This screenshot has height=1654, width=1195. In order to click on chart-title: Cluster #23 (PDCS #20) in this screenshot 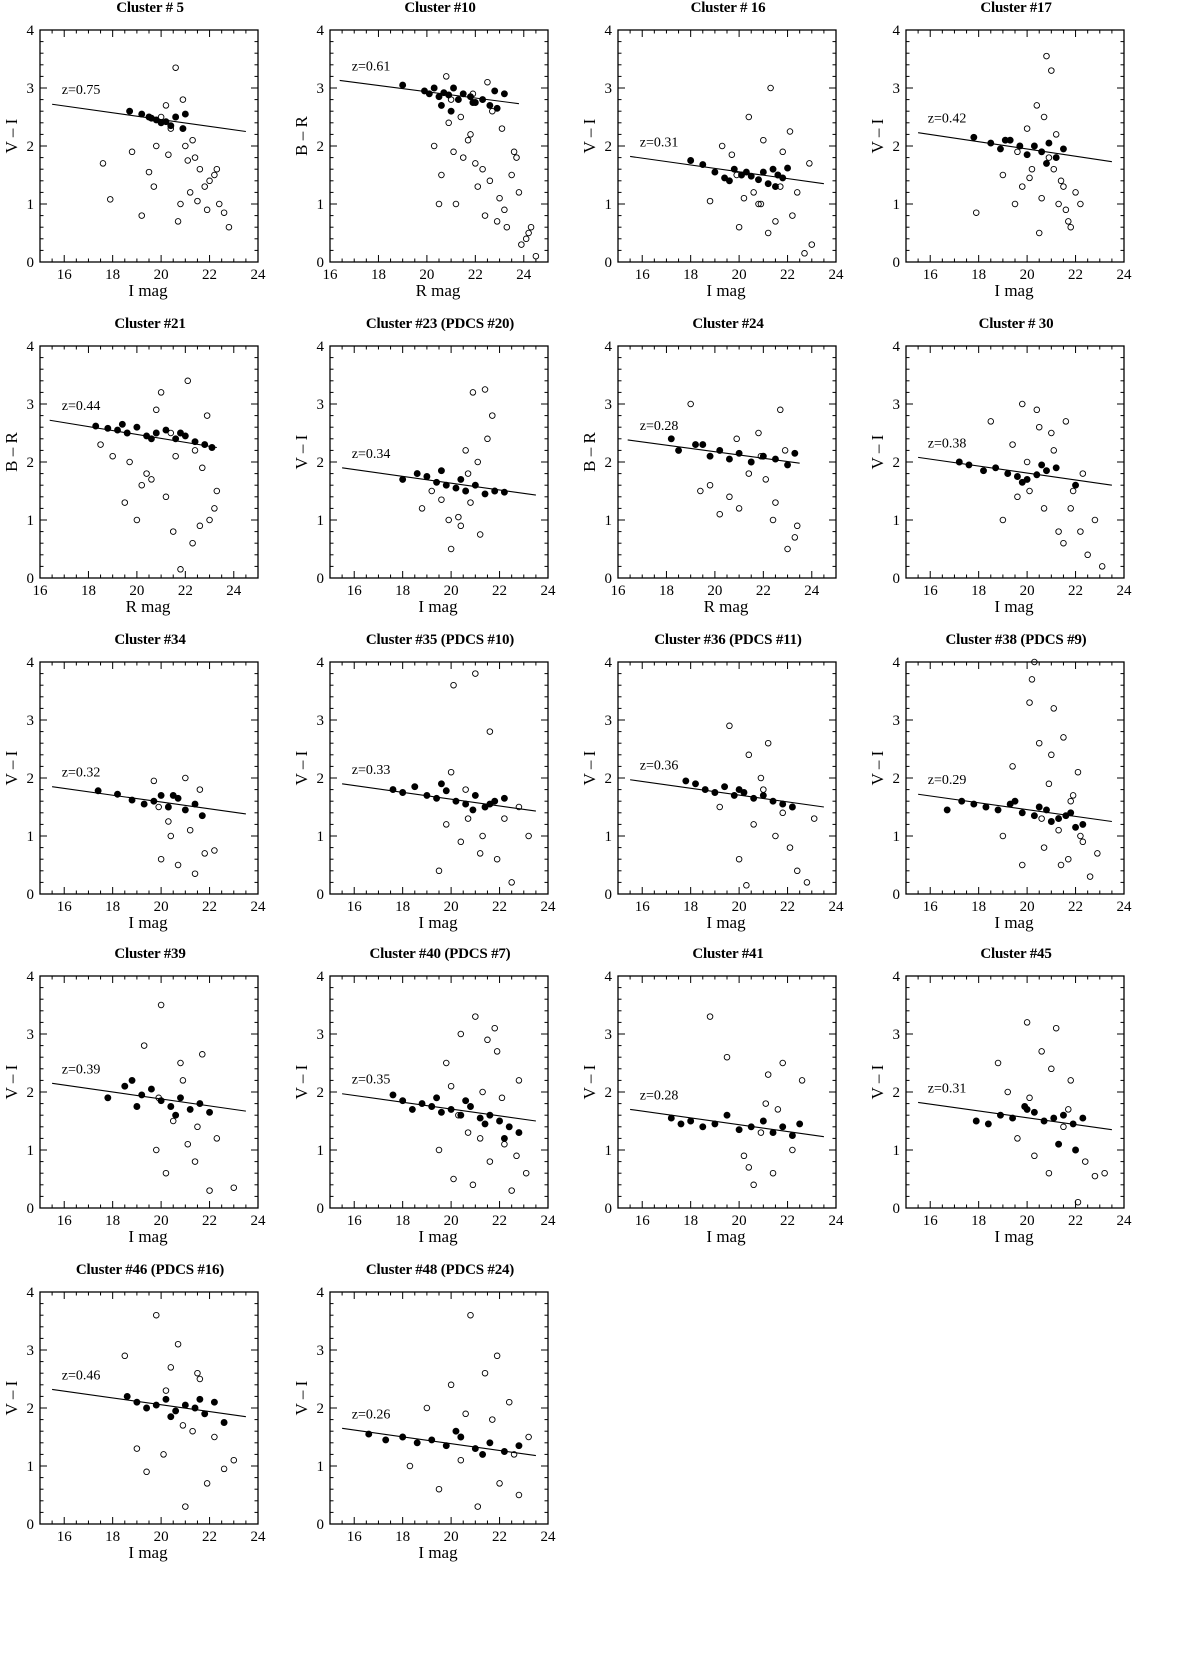, I will do `click(440, 324)`.